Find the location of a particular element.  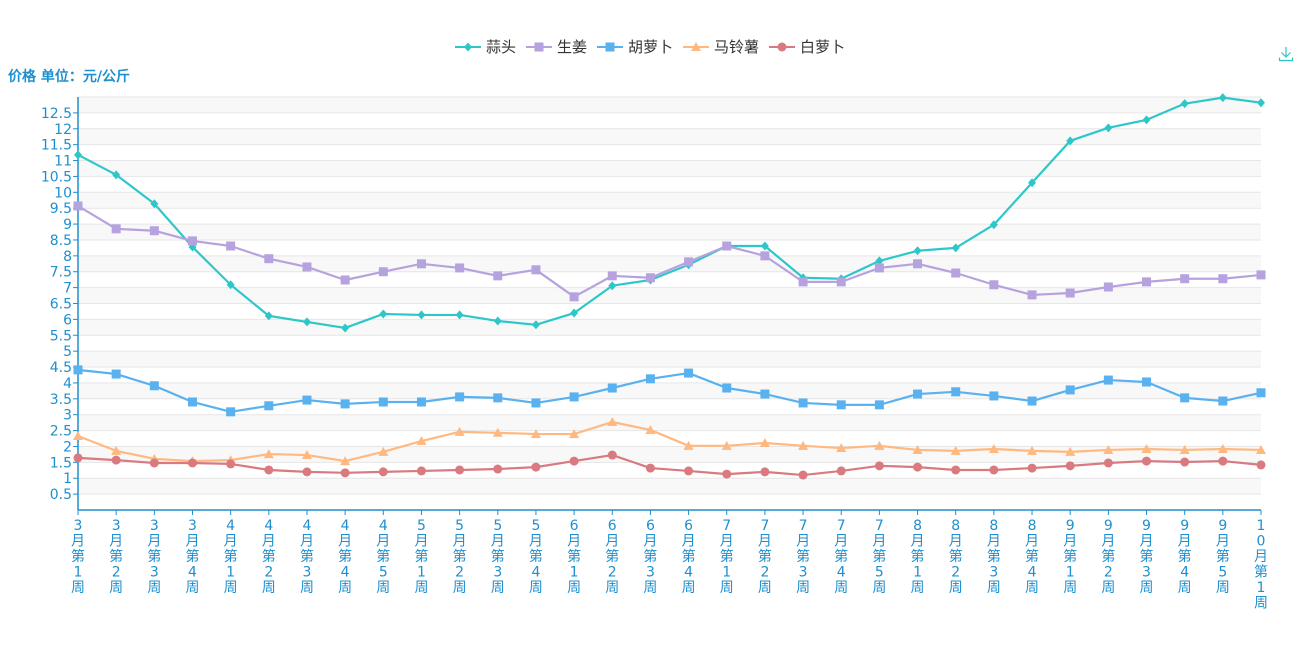

legend-item: 马铃薯 is located at coordinates (721, 46).